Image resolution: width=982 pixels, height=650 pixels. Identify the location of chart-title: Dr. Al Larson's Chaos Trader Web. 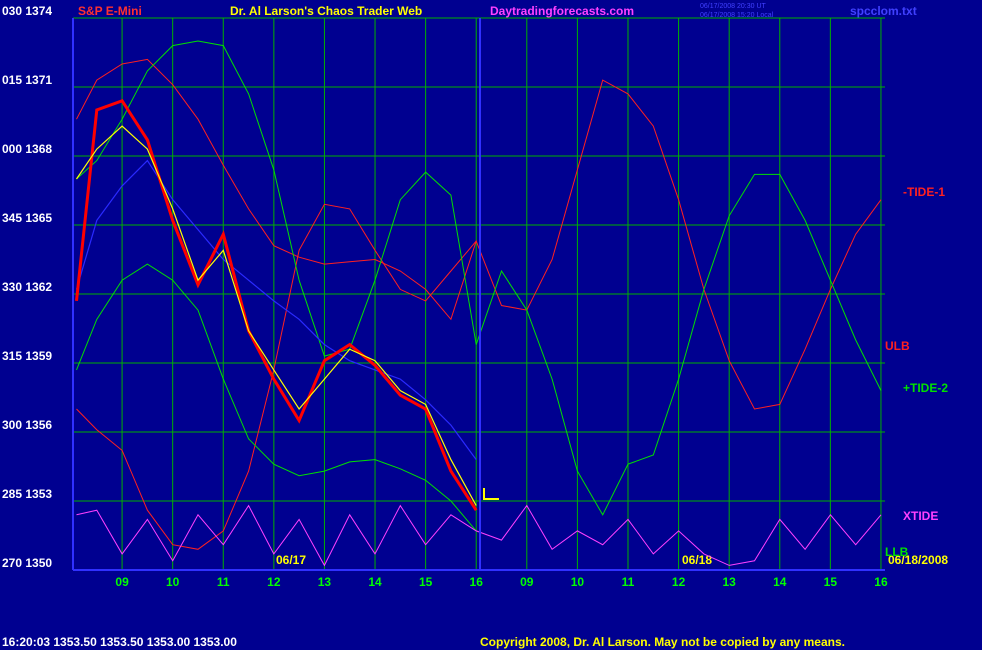
(326, 11).